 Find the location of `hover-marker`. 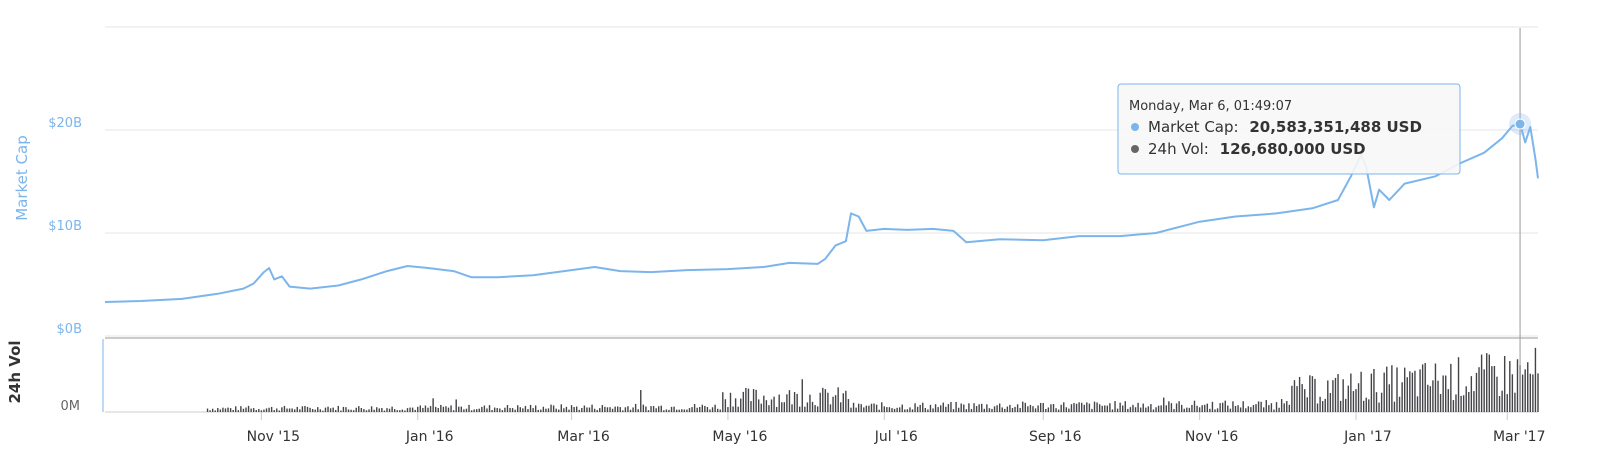

hover-marker is located at coordinates (1520, 124).